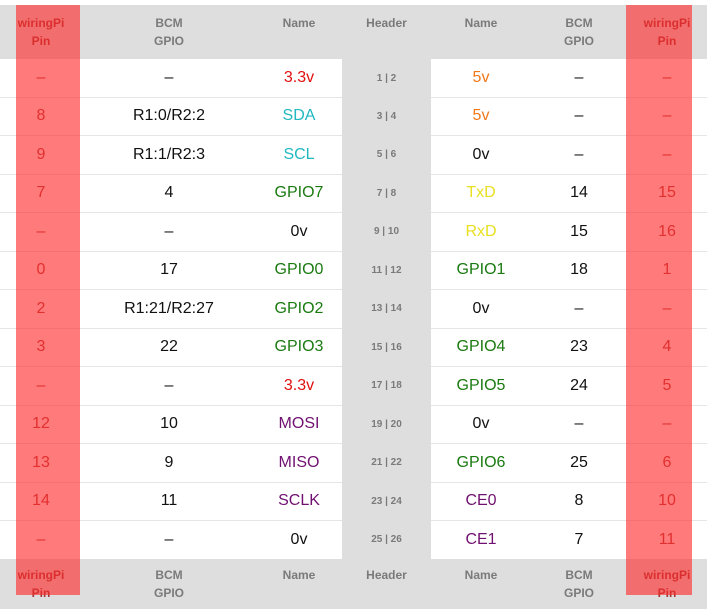  I want to click on bcm-right-cell: 14, so click(579, 193).